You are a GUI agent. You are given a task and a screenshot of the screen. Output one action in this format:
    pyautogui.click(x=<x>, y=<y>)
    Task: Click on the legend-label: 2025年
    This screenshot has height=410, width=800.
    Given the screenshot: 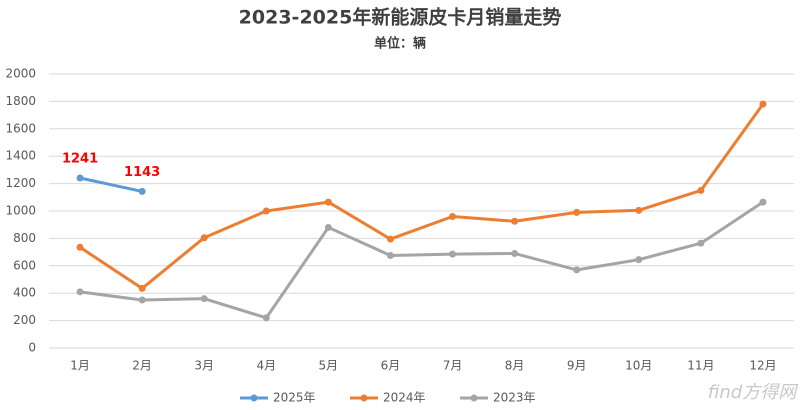 What is the action you would take?
    pyautogui.click(x=294, y=398)
    